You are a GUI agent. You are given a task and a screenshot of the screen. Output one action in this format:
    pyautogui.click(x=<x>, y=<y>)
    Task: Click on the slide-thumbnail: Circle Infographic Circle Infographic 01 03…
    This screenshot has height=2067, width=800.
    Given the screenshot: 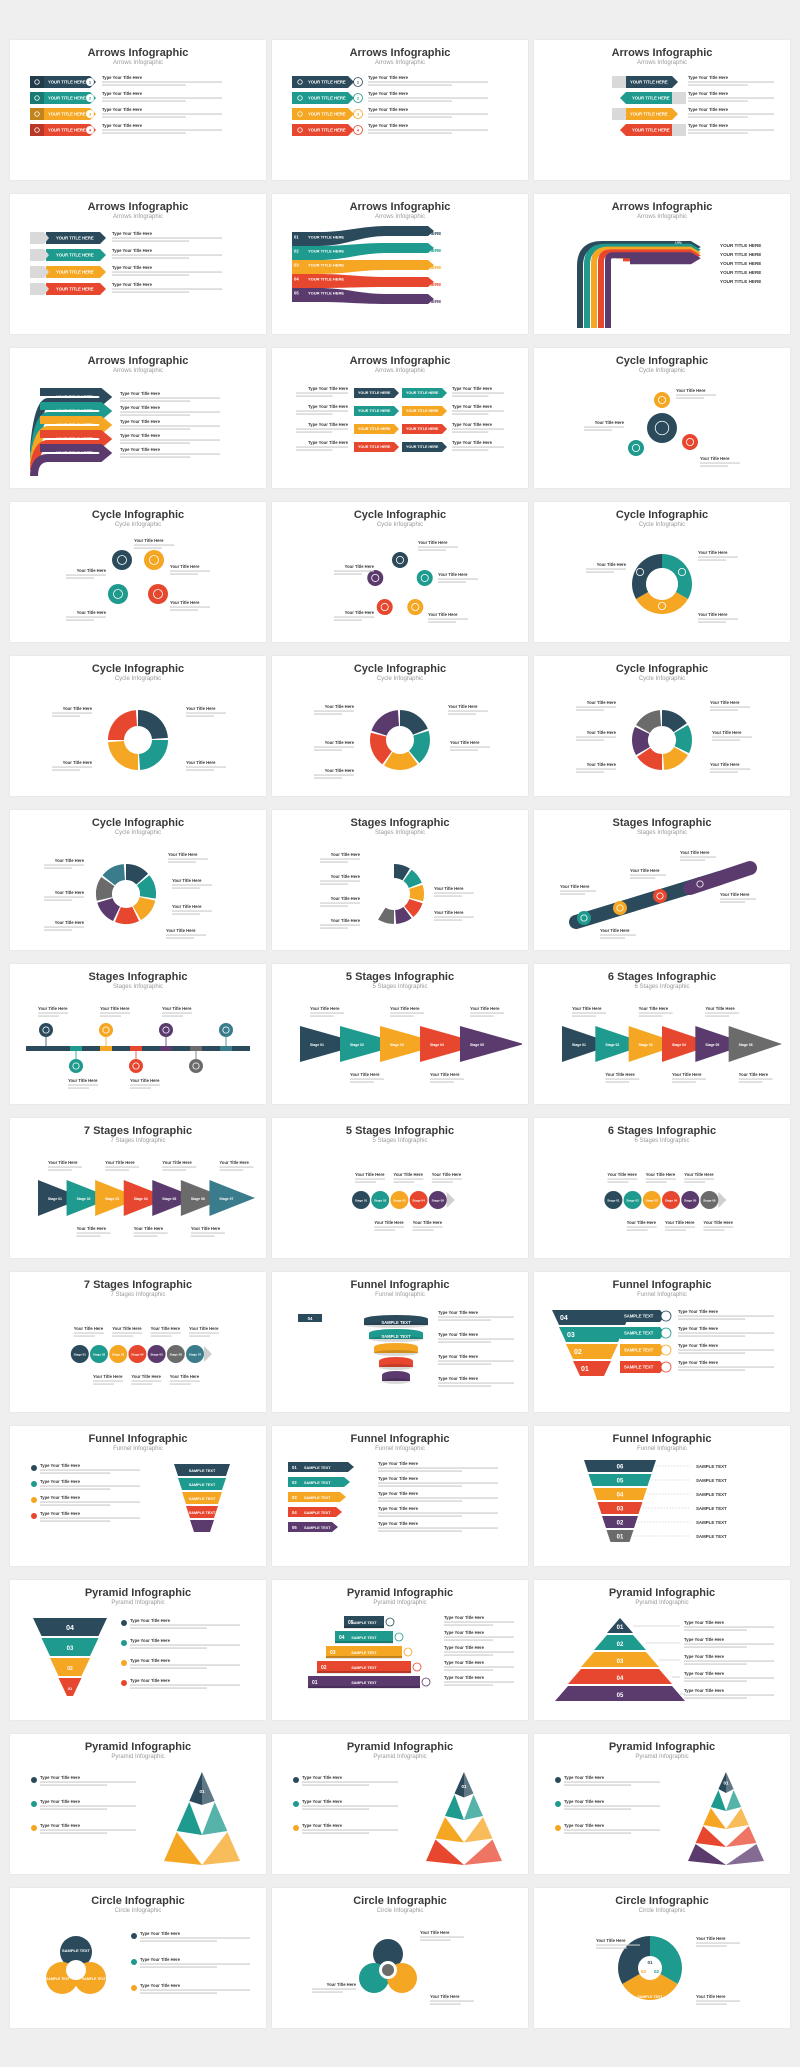 What is the action you would take?
    pyautogui.click(x=662, y=1958)
    